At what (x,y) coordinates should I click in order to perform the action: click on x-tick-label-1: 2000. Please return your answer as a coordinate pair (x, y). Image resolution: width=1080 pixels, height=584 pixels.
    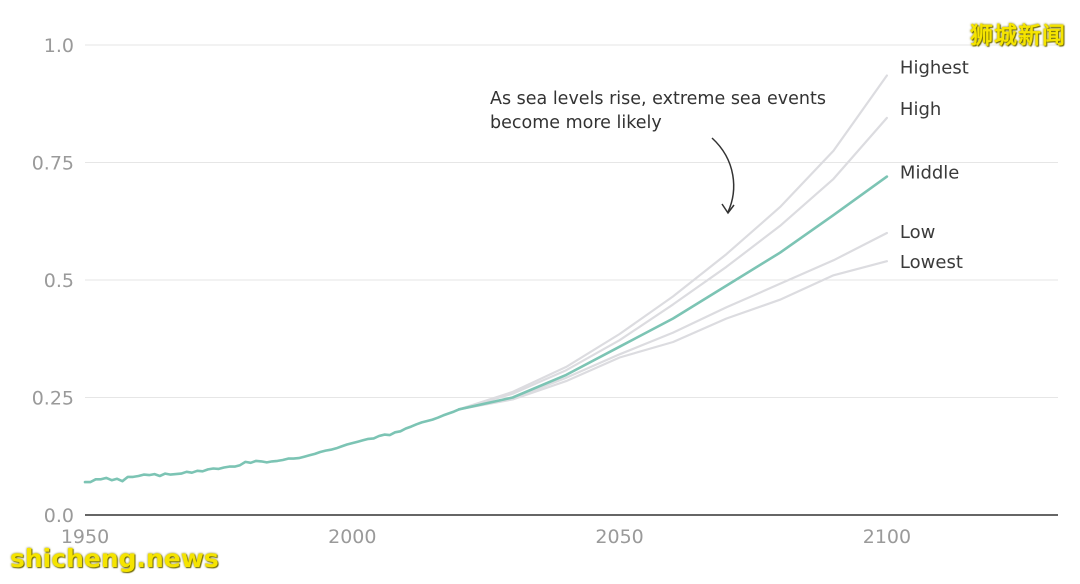
    Looking at the image, I should click on (352, 537).